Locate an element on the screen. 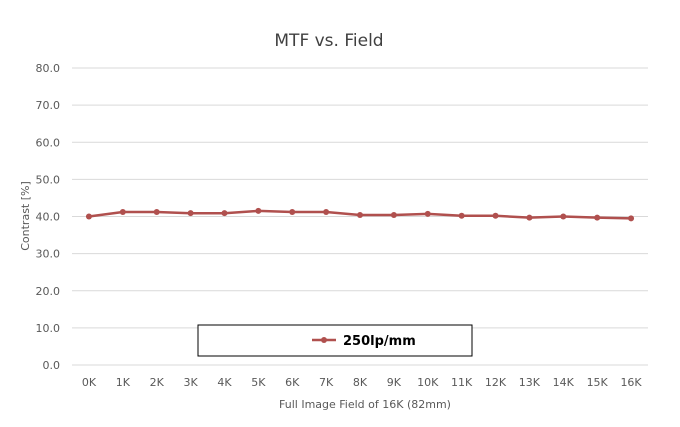 The width and height of the screenshot is (680, 427). y-tick-label: 10.0 is located at coordinates (48, 328).